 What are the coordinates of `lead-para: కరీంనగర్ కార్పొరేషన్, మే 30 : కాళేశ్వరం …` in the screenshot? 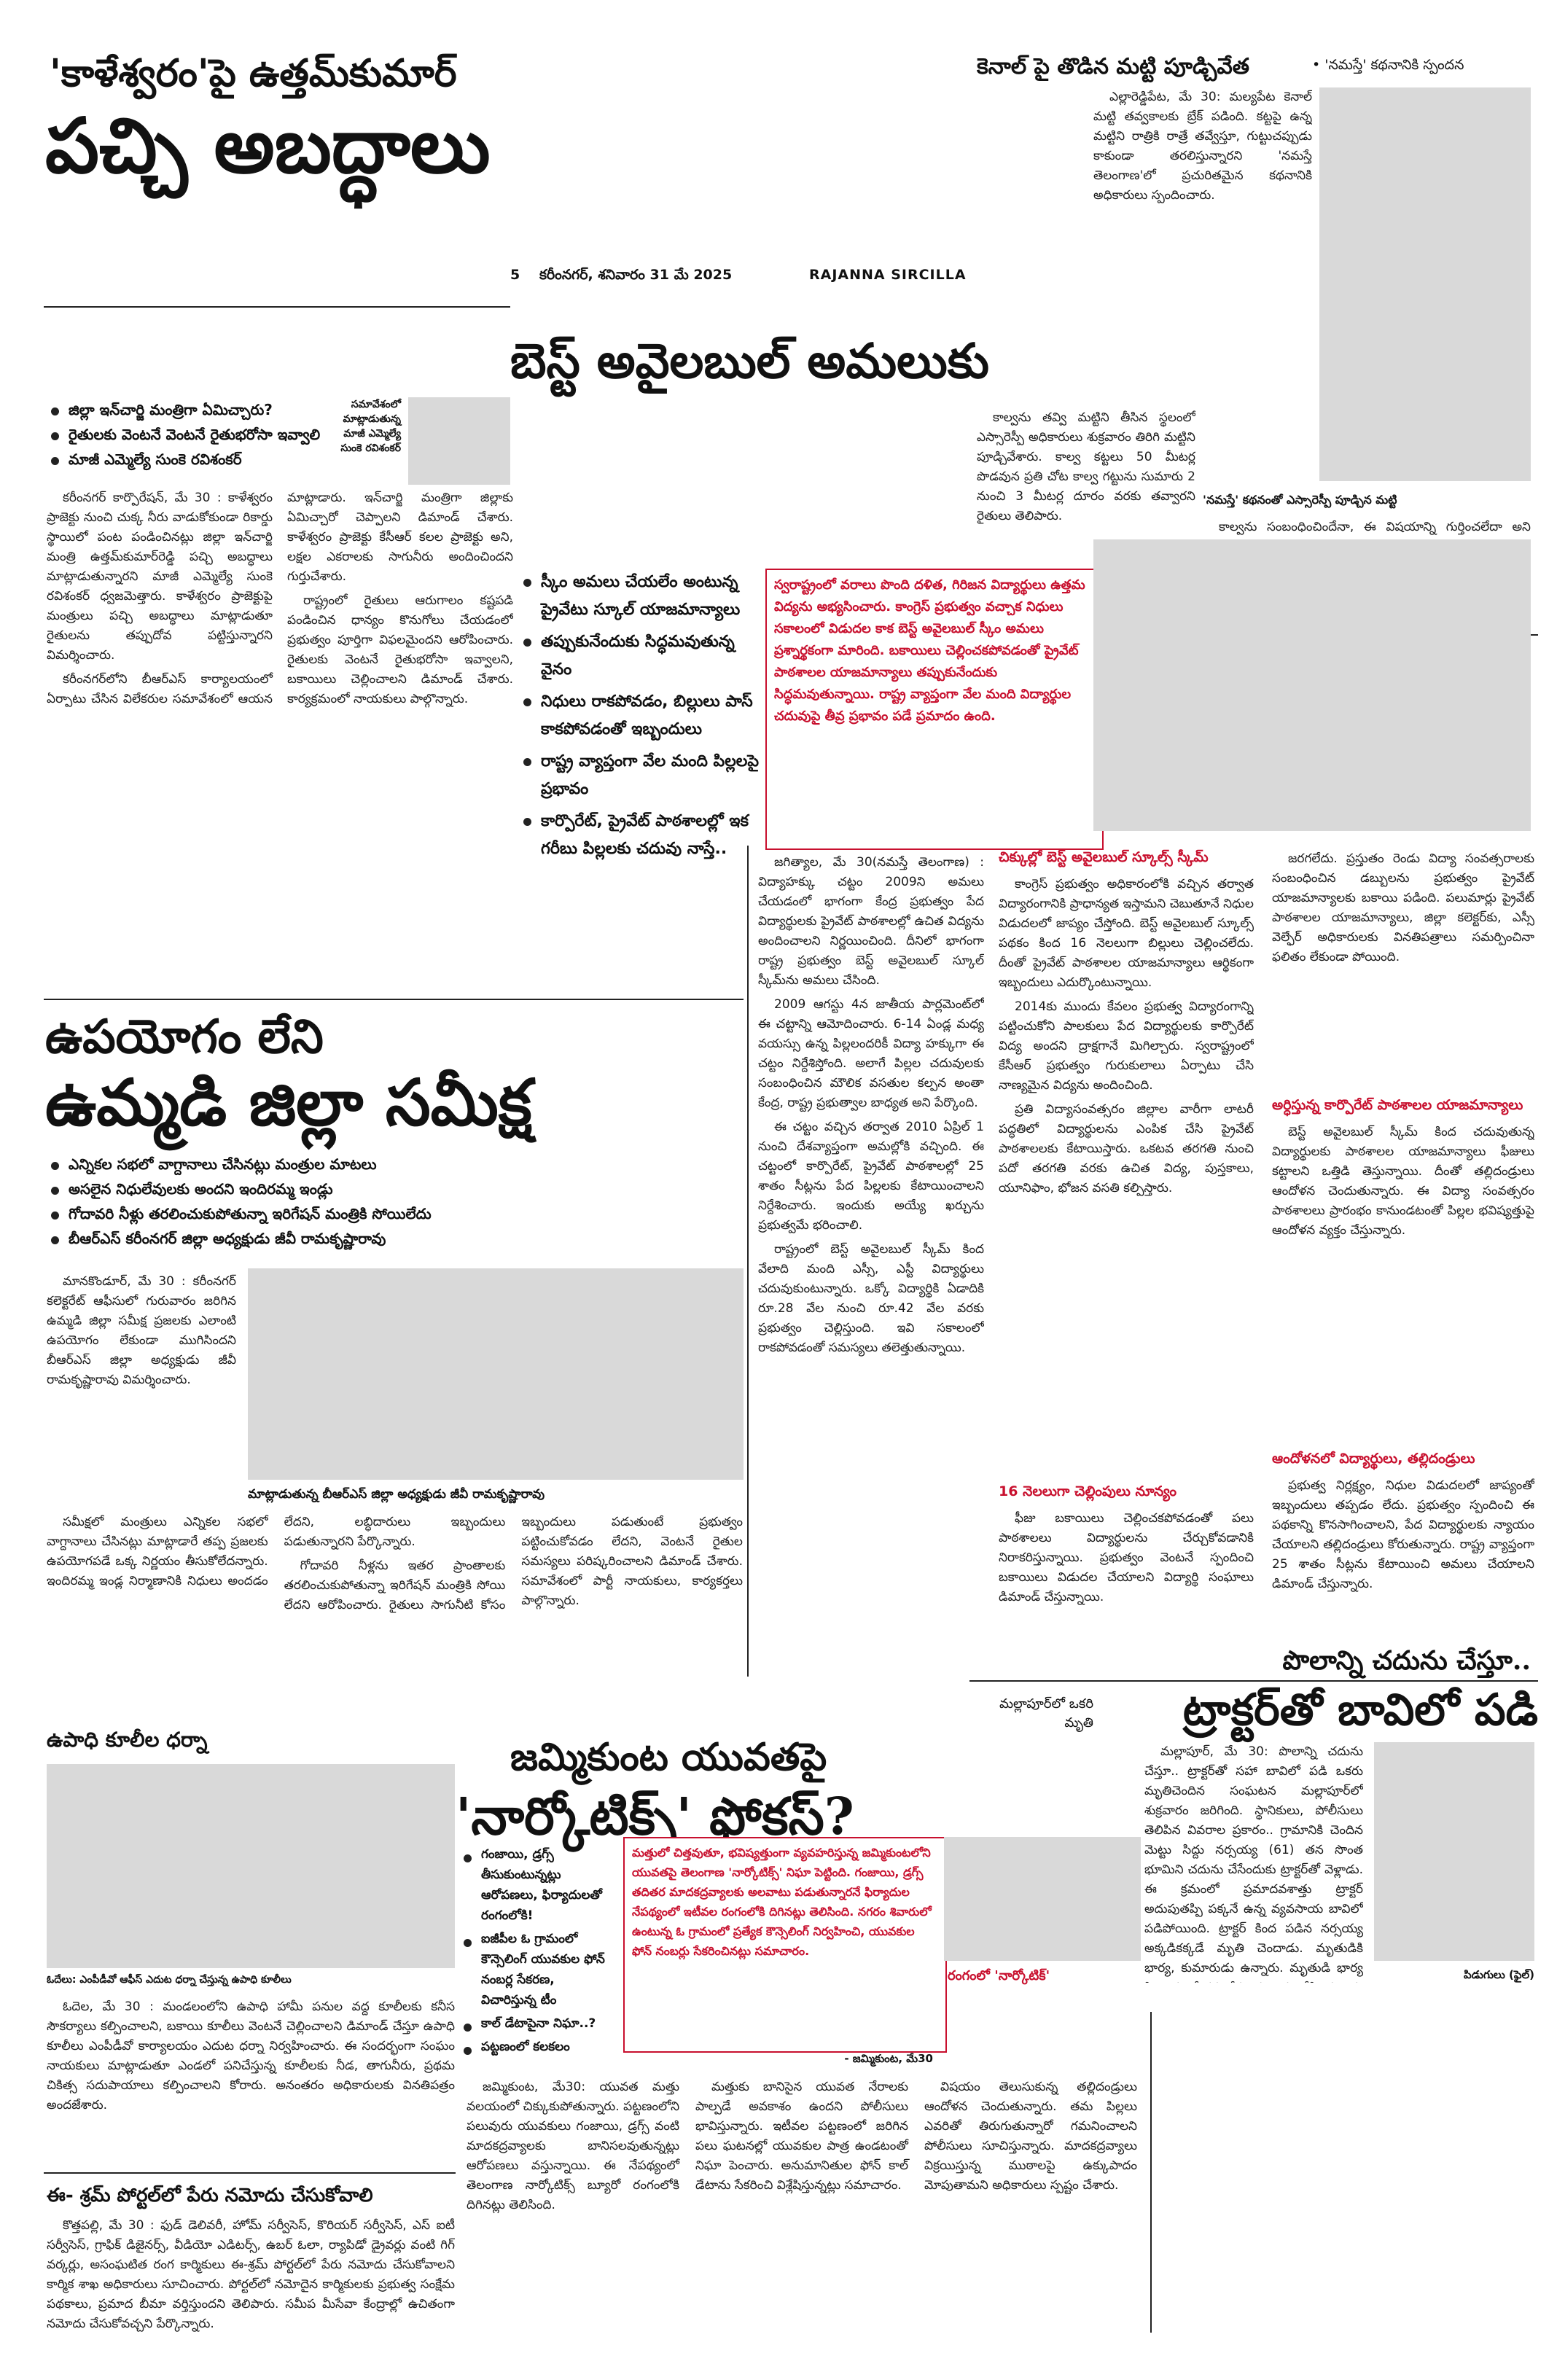 It's located at (160, 577).